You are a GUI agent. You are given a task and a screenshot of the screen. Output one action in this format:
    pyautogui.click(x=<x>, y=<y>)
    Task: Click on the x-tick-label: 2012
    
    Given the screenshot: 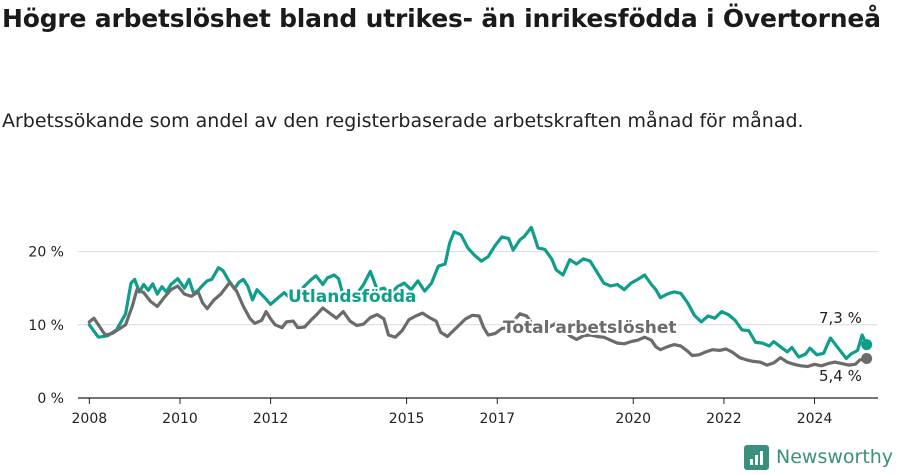 What is the action you would take?
    pyautogui.click(x=271, y=419)
    